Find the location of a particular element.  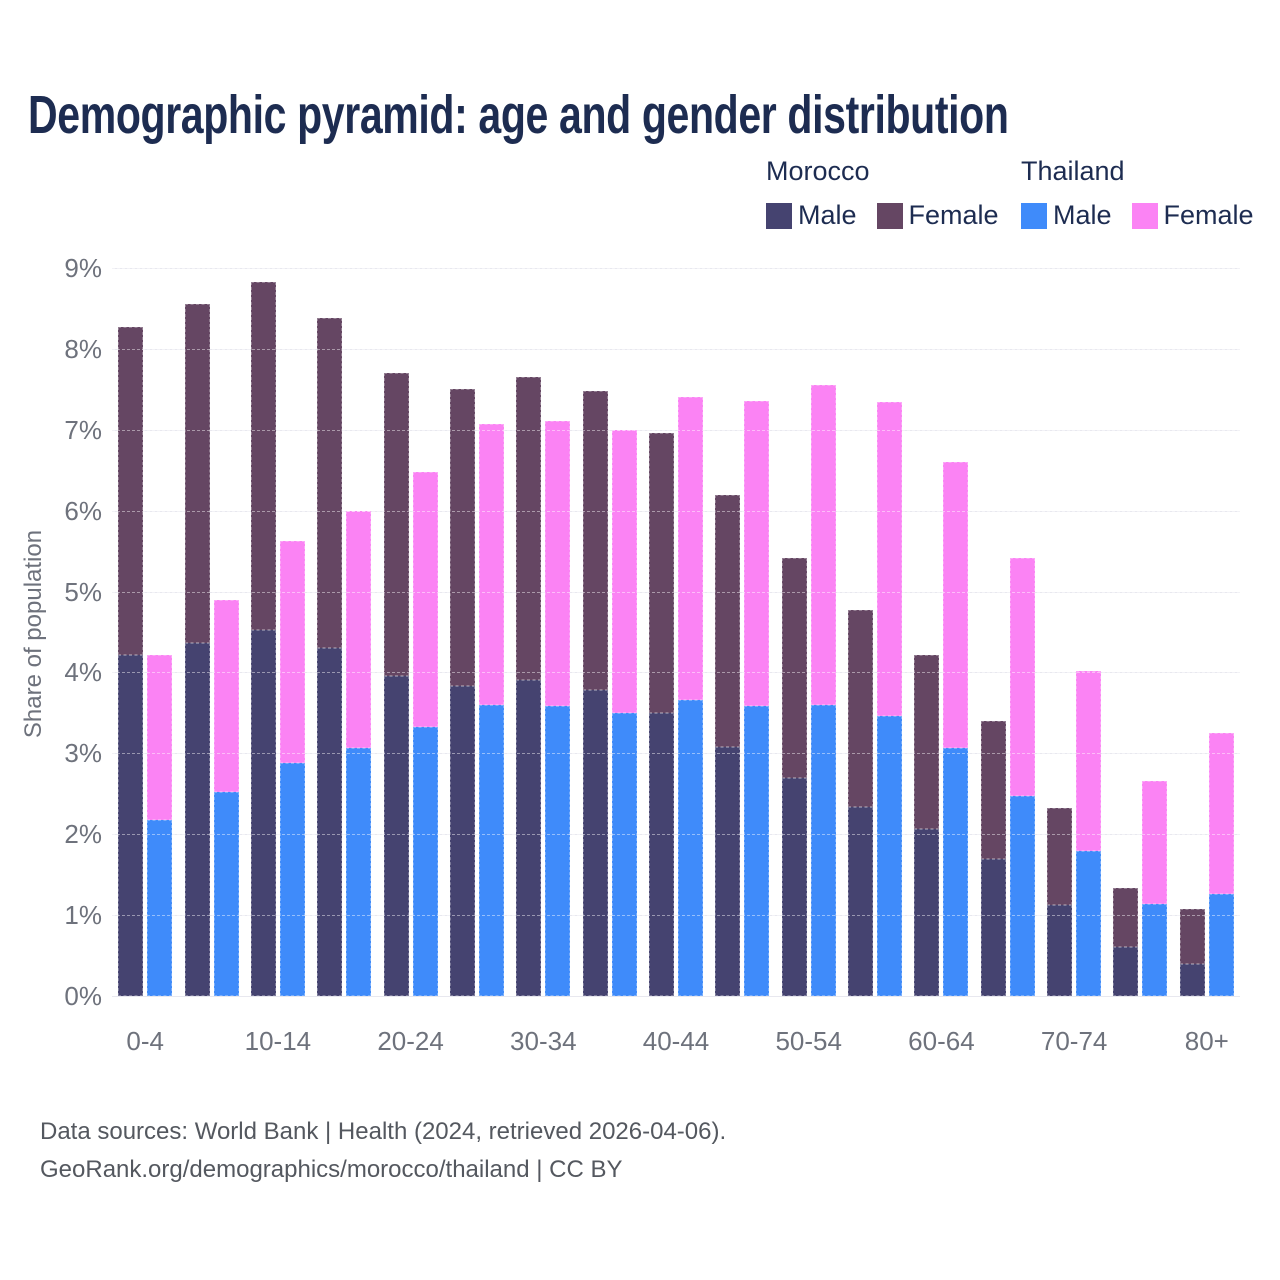

legend-header-morocco: Morocco is located at coordinates (818, 171).